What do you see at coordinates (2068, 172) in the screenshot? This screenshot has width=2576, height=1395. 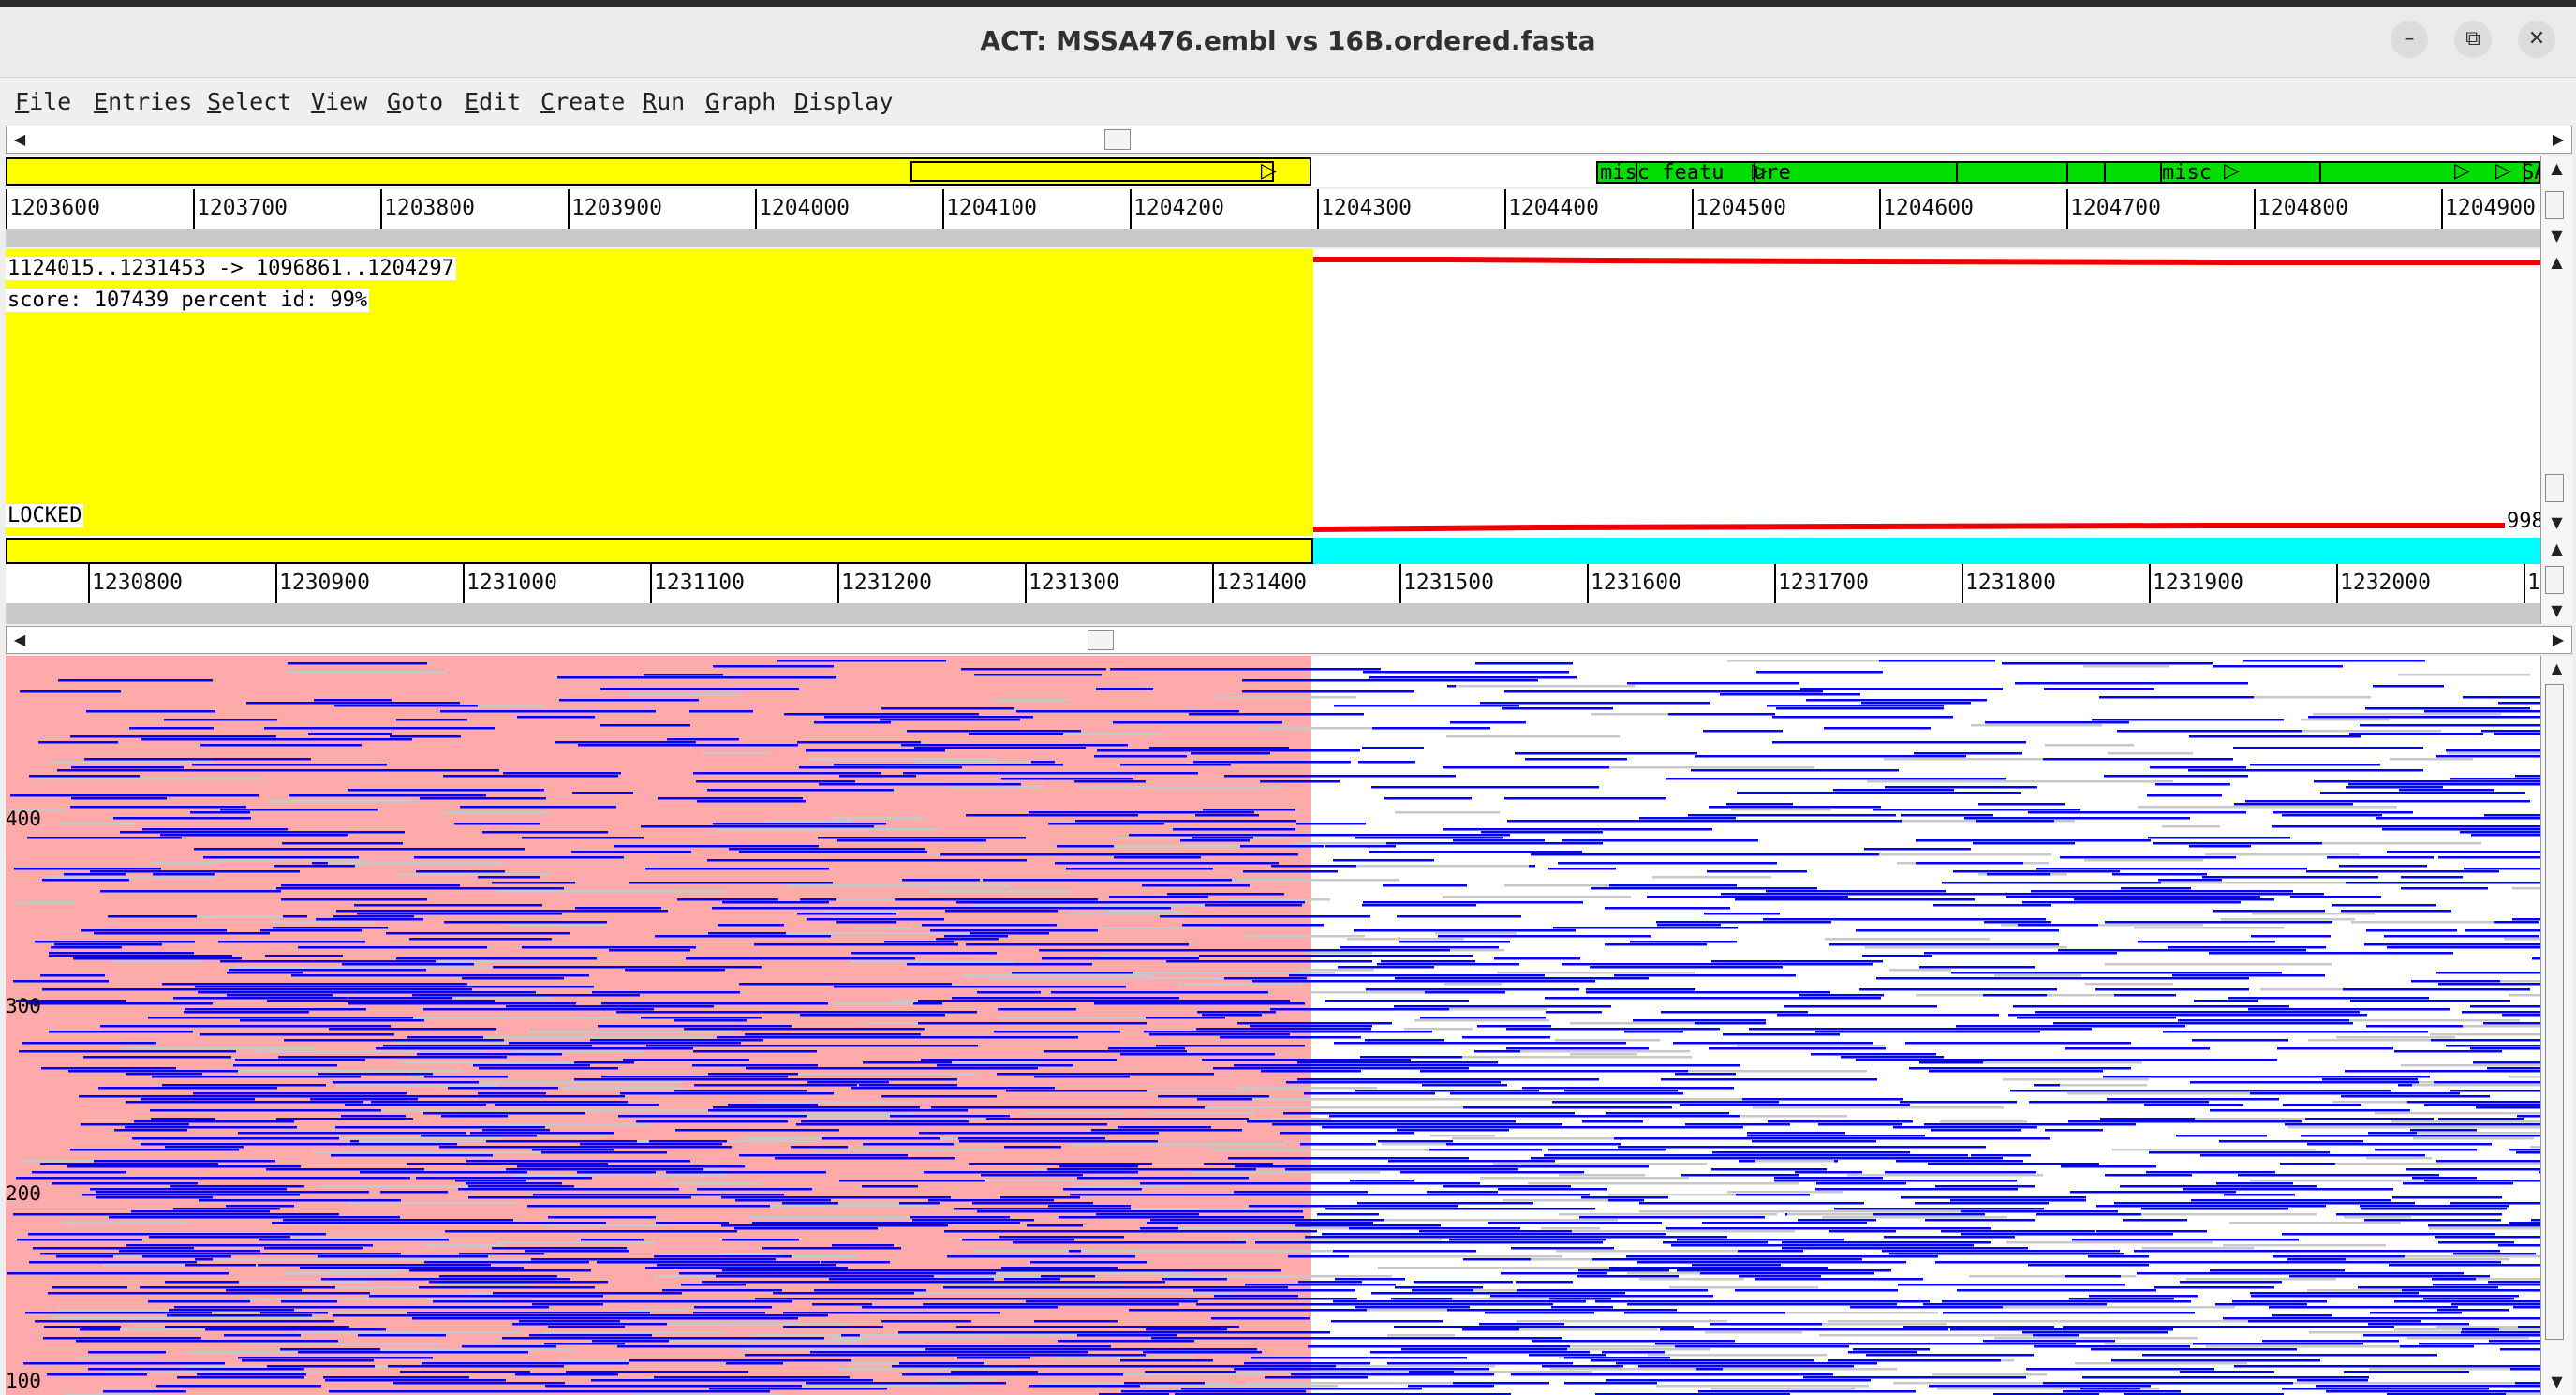 I see `misc-feature-bar: misc_featu ure ▷ misc ▷ ▷ ▷ SA` at bounding box center [2068, 172].